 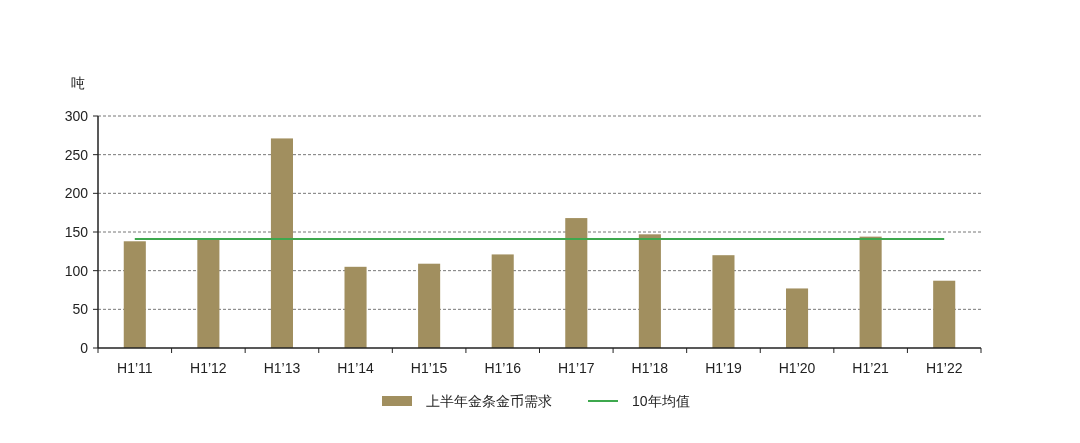 What do you see at coordinates (871, 368) in the screenshot?
I see `x-tick-label: H1’21` at bounding box center [871, 368].